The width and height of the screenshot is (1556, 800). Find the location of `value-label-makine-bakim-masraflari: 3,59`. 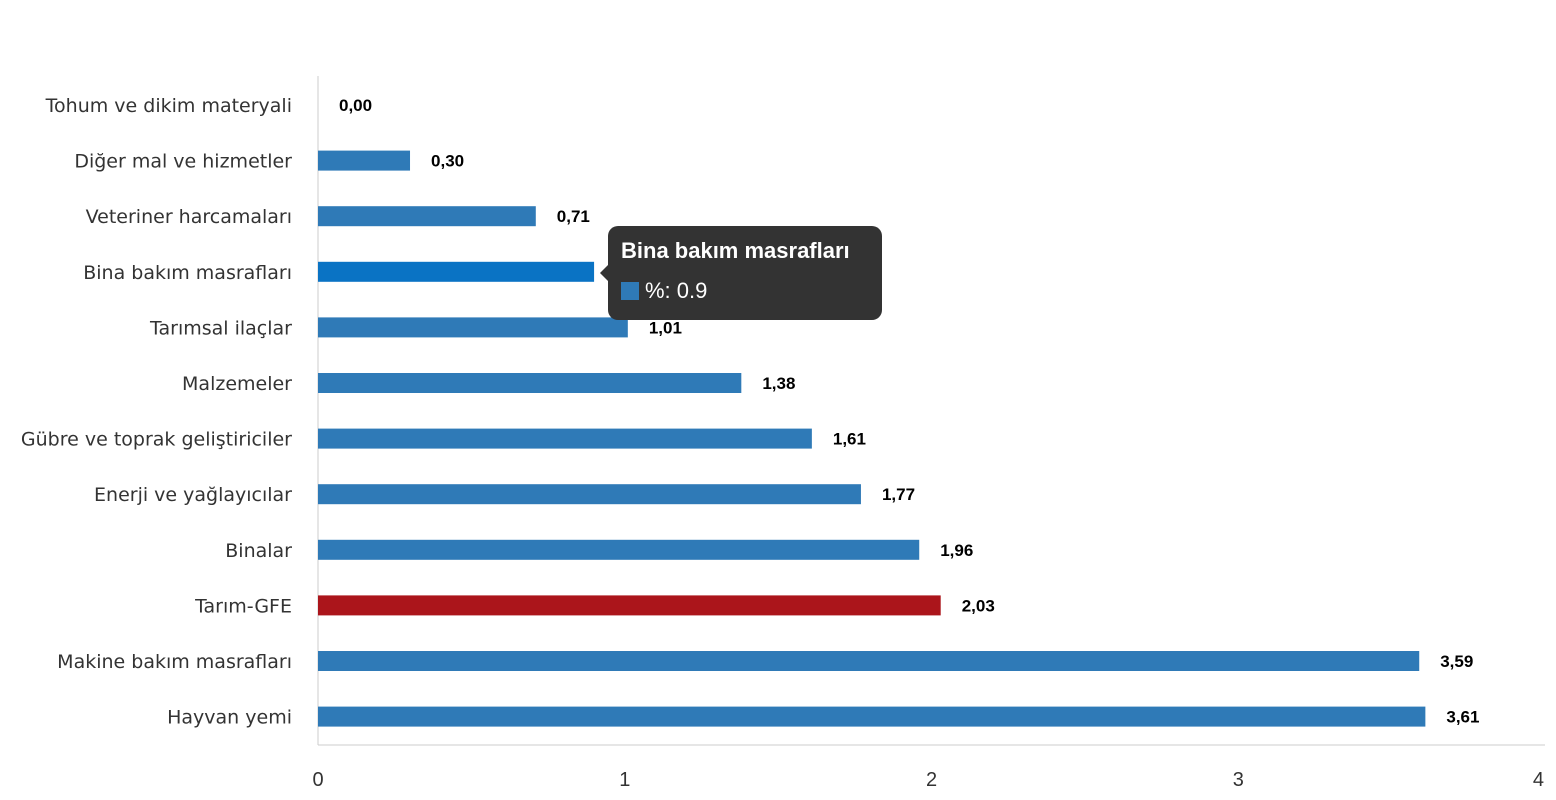

value-label-makine-bakim-masraflari: 3,59 is located at coordinates (1456, 661).